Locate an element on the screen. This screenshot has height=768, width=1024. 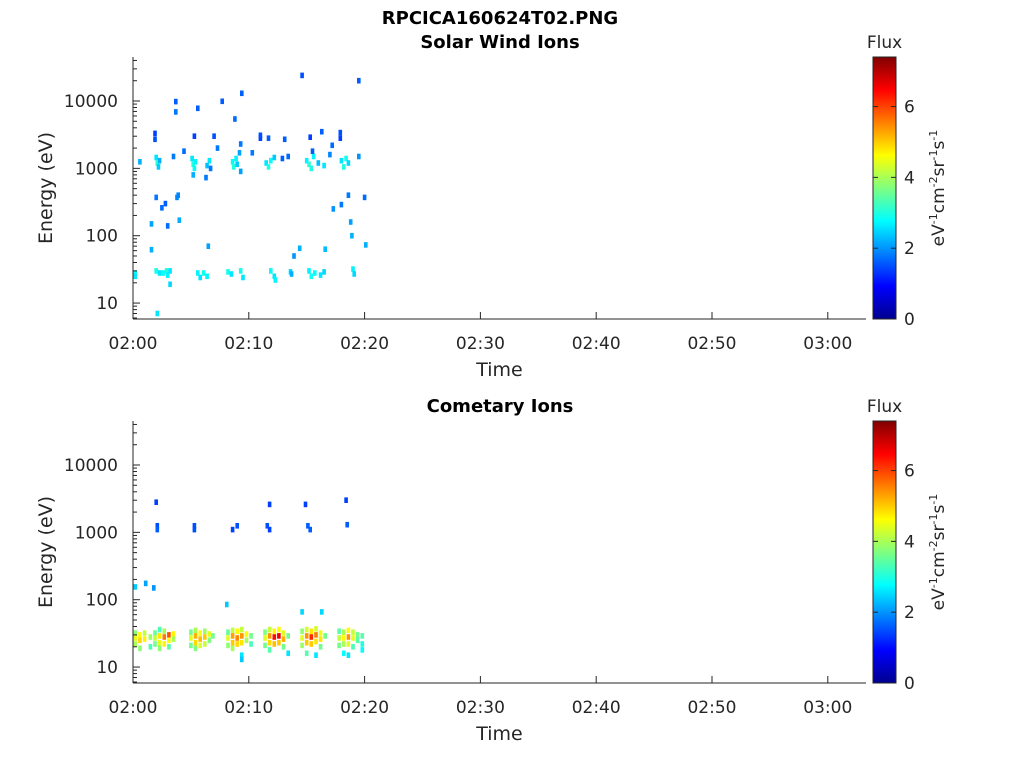
colorbar-tick-label: 4 is located at coordinates (909, 542).